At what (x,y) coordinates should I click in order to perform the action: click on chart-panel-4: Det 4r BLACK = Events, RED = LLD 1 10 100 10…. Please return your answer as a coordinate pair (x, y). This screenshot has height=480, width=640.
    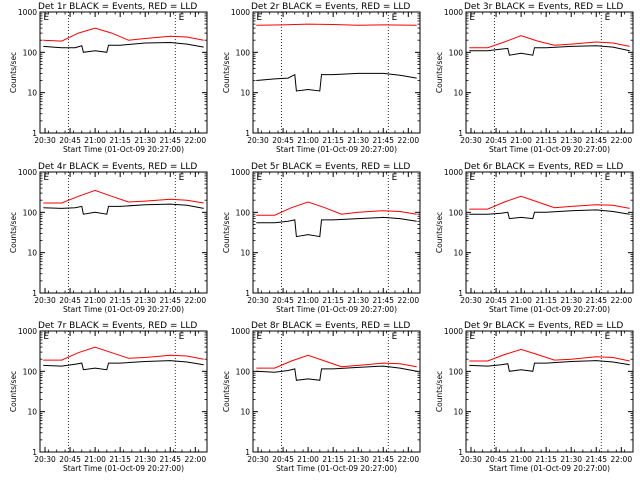
    Looking at the image, I should click on (108, 238).